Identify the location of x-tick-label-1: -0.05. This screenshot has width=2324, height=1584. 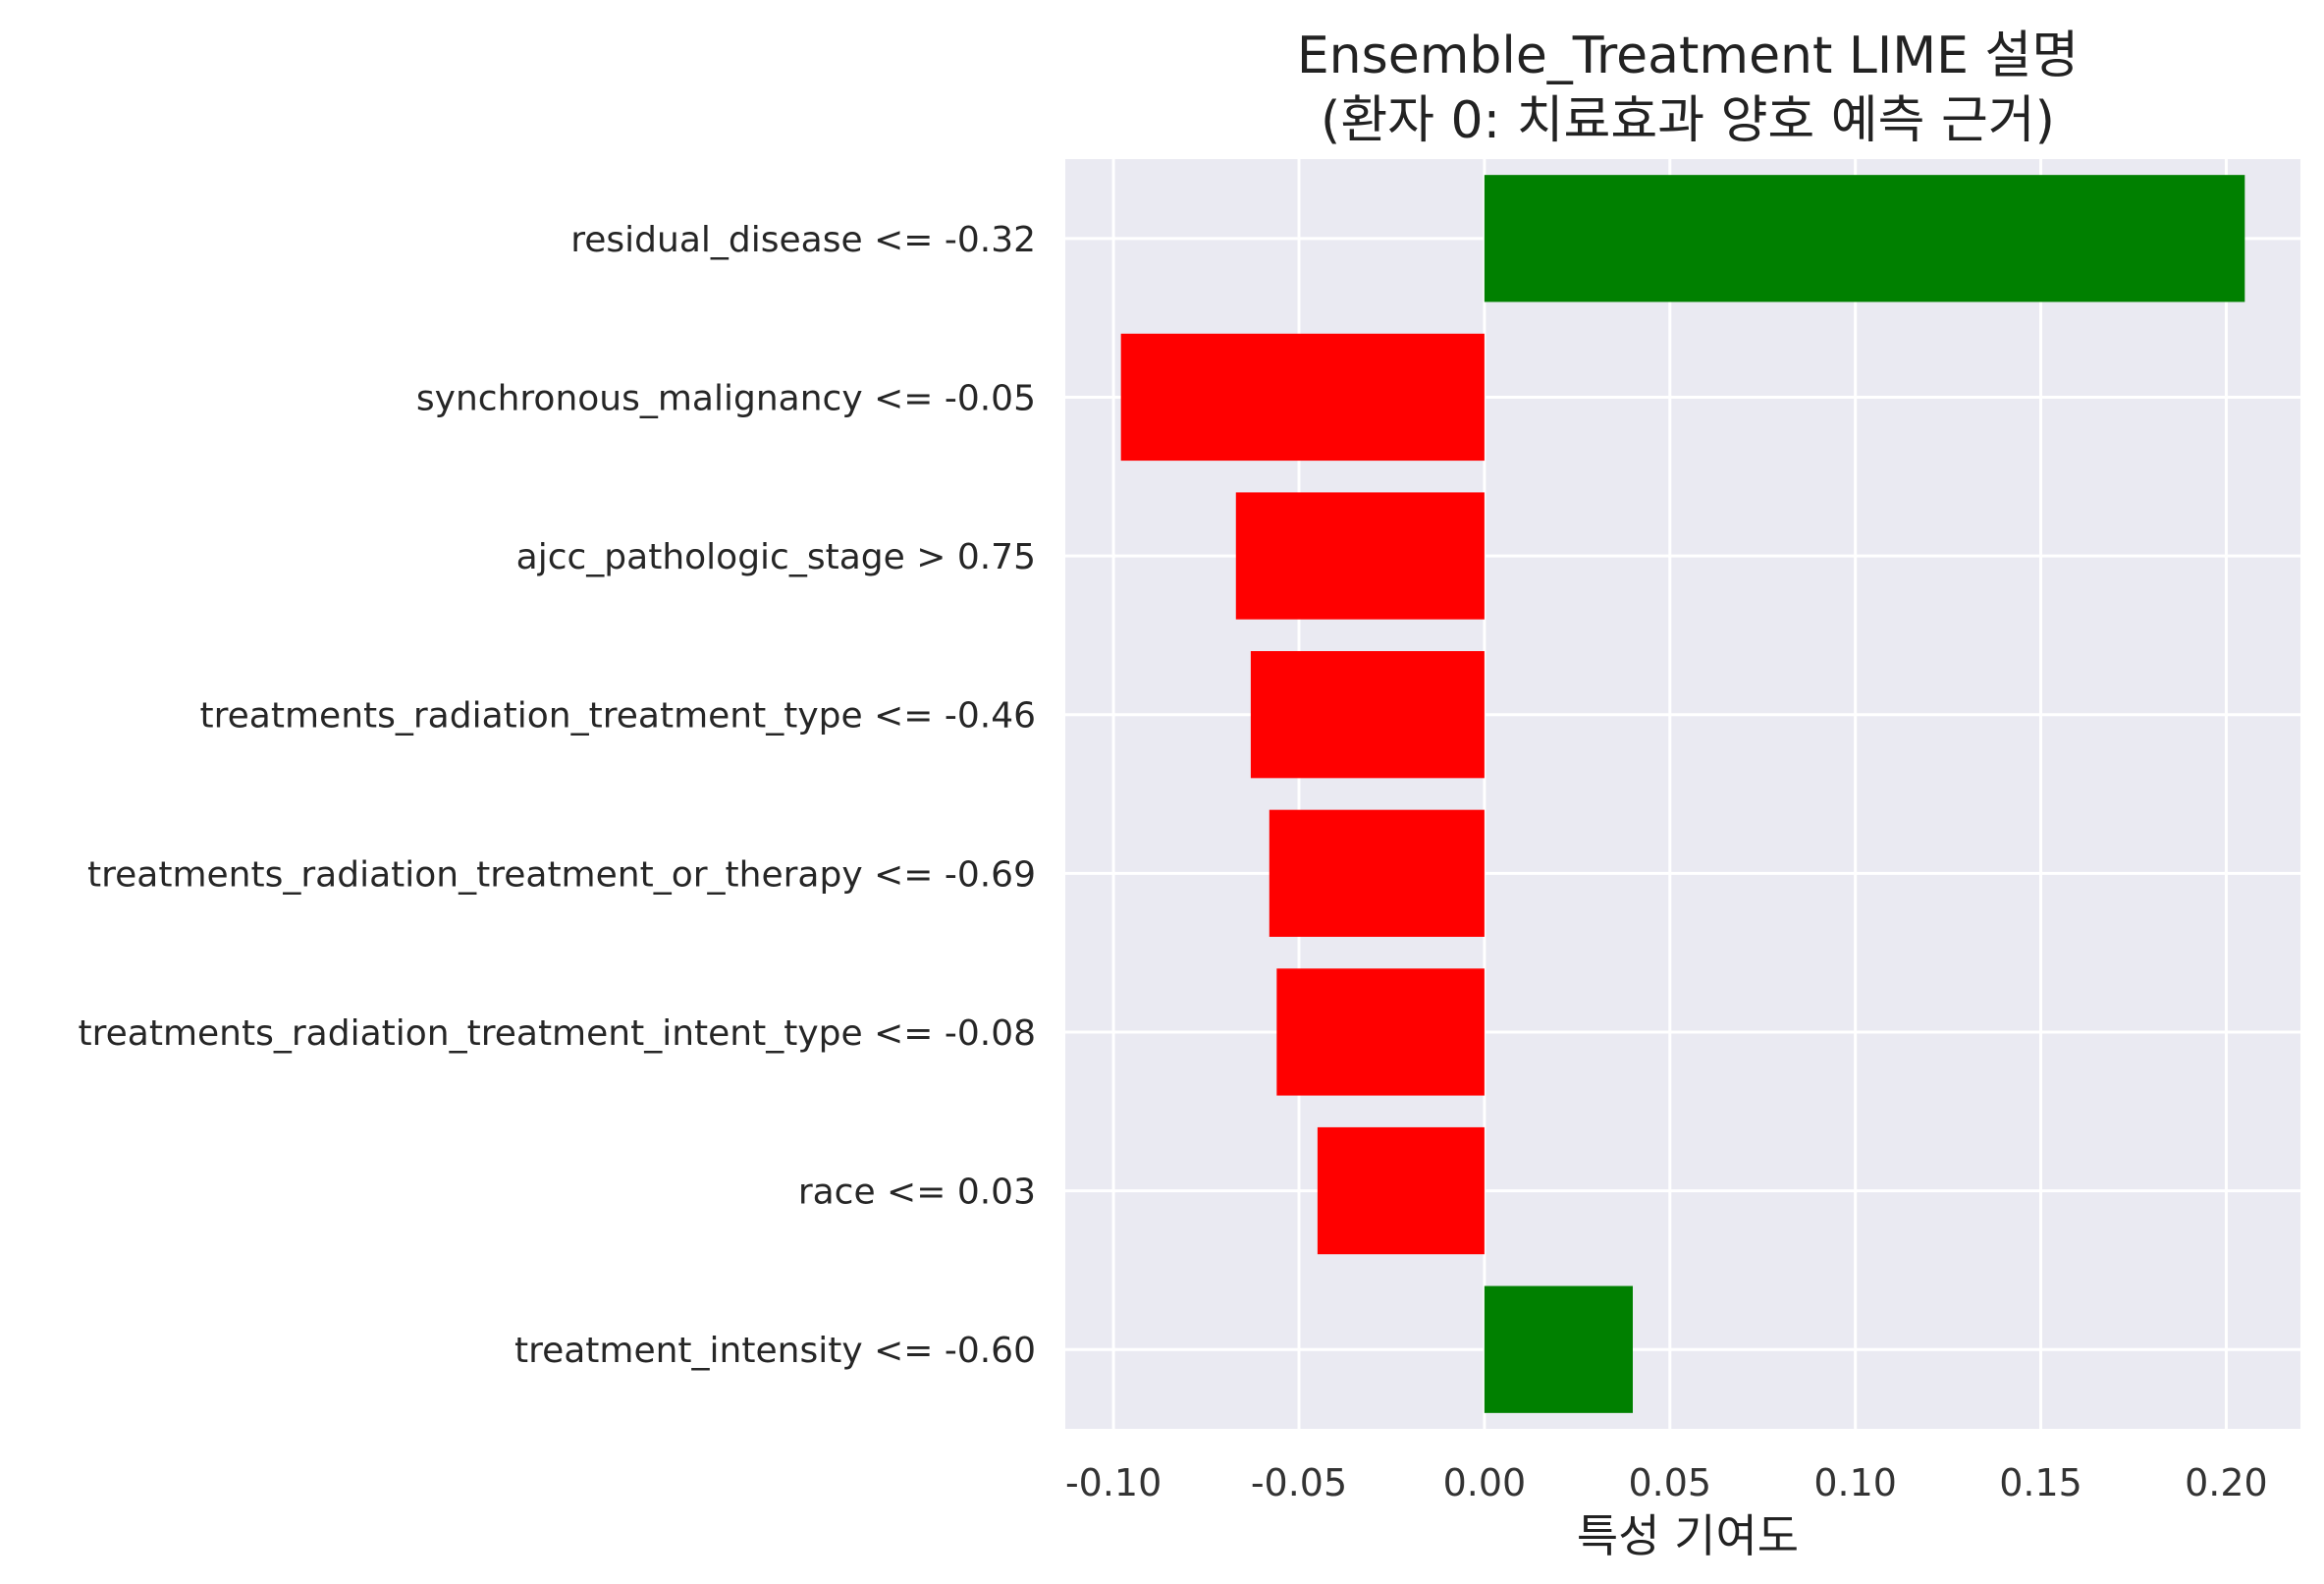
(1299, 1482).